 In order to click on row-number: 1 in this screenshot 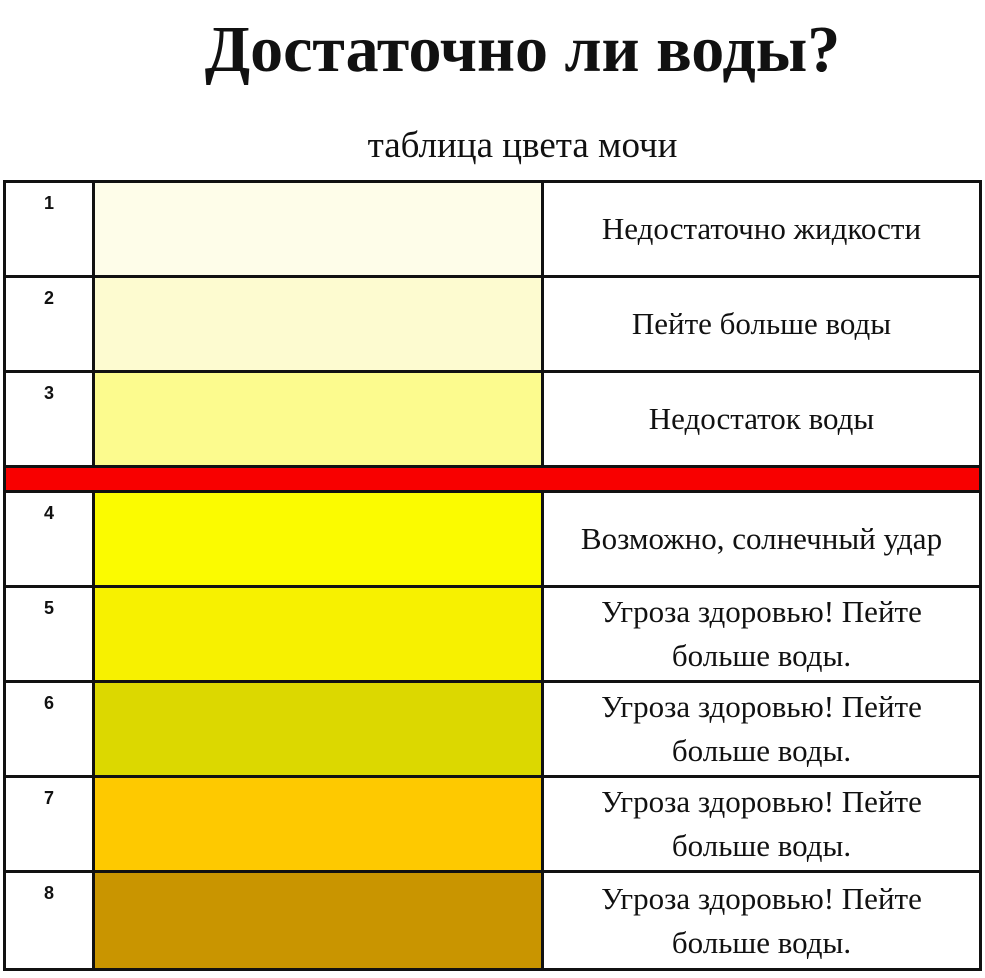, I will do `click(50, 229)`.